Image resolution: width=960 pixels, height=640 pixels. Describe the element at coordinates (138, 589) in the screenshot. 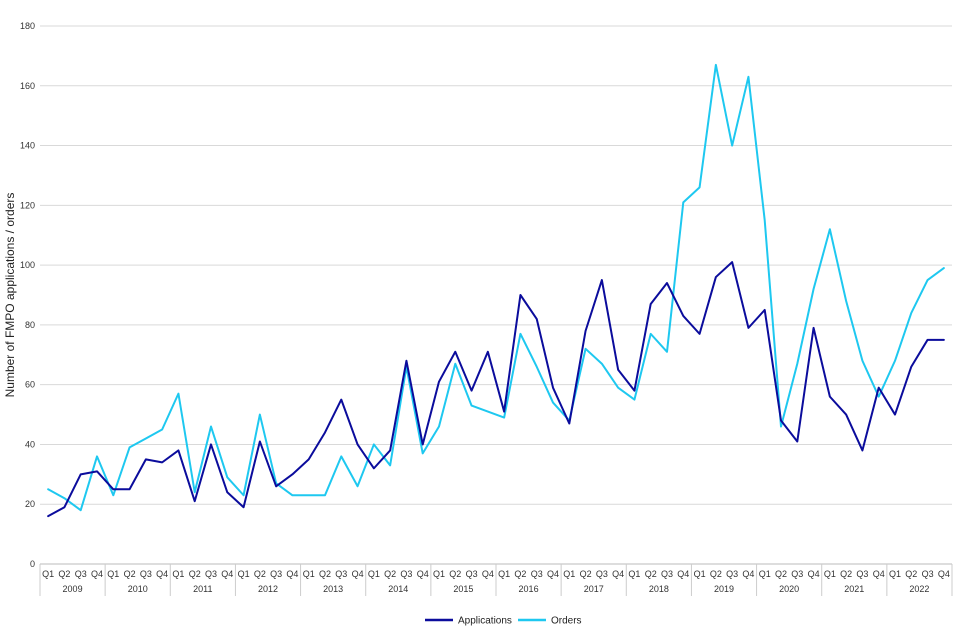

I see `x-tick-label-year: 2010` at that location.